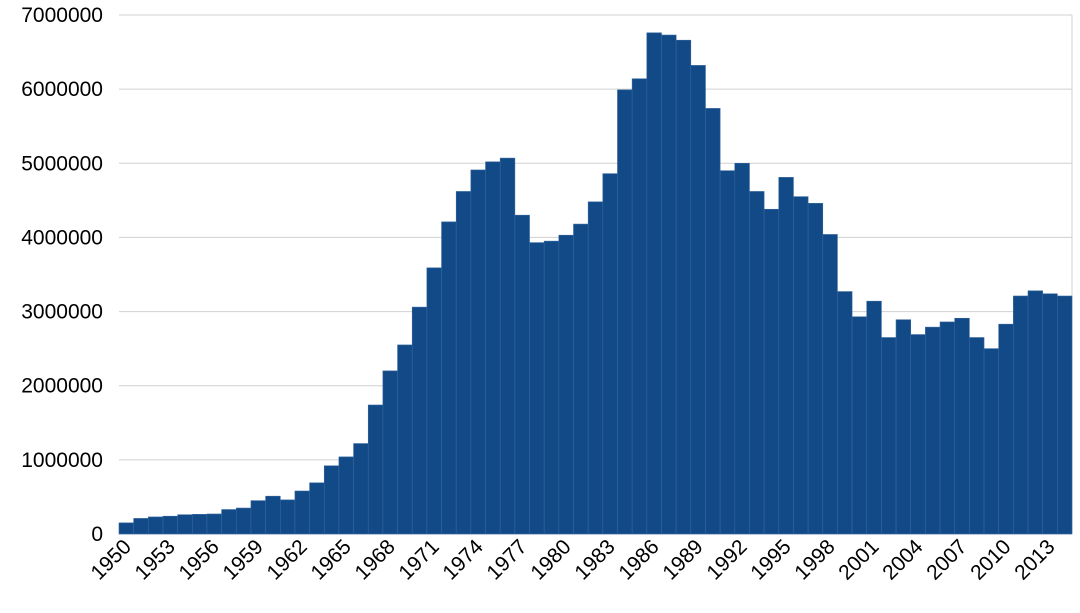  Describe the element at coordinates (62, 89) in the screenshot. I see `y-tick-label: 6000000` at that location.